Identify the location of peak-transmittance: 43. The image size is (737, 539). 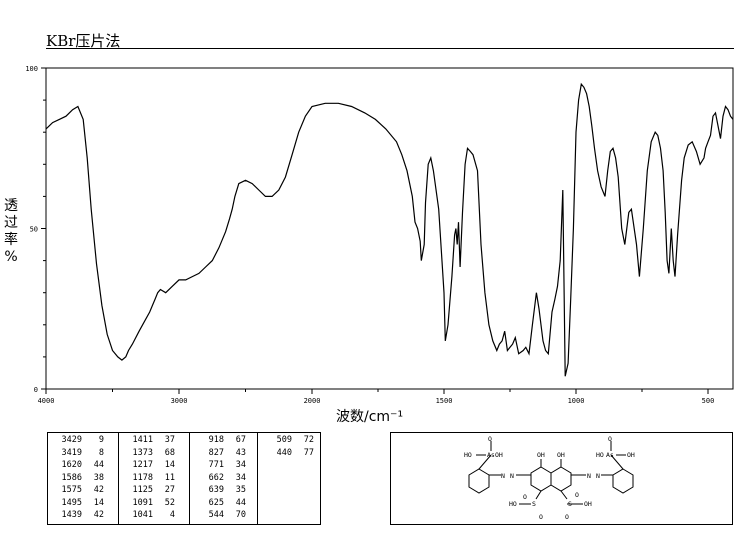
(240, 452).